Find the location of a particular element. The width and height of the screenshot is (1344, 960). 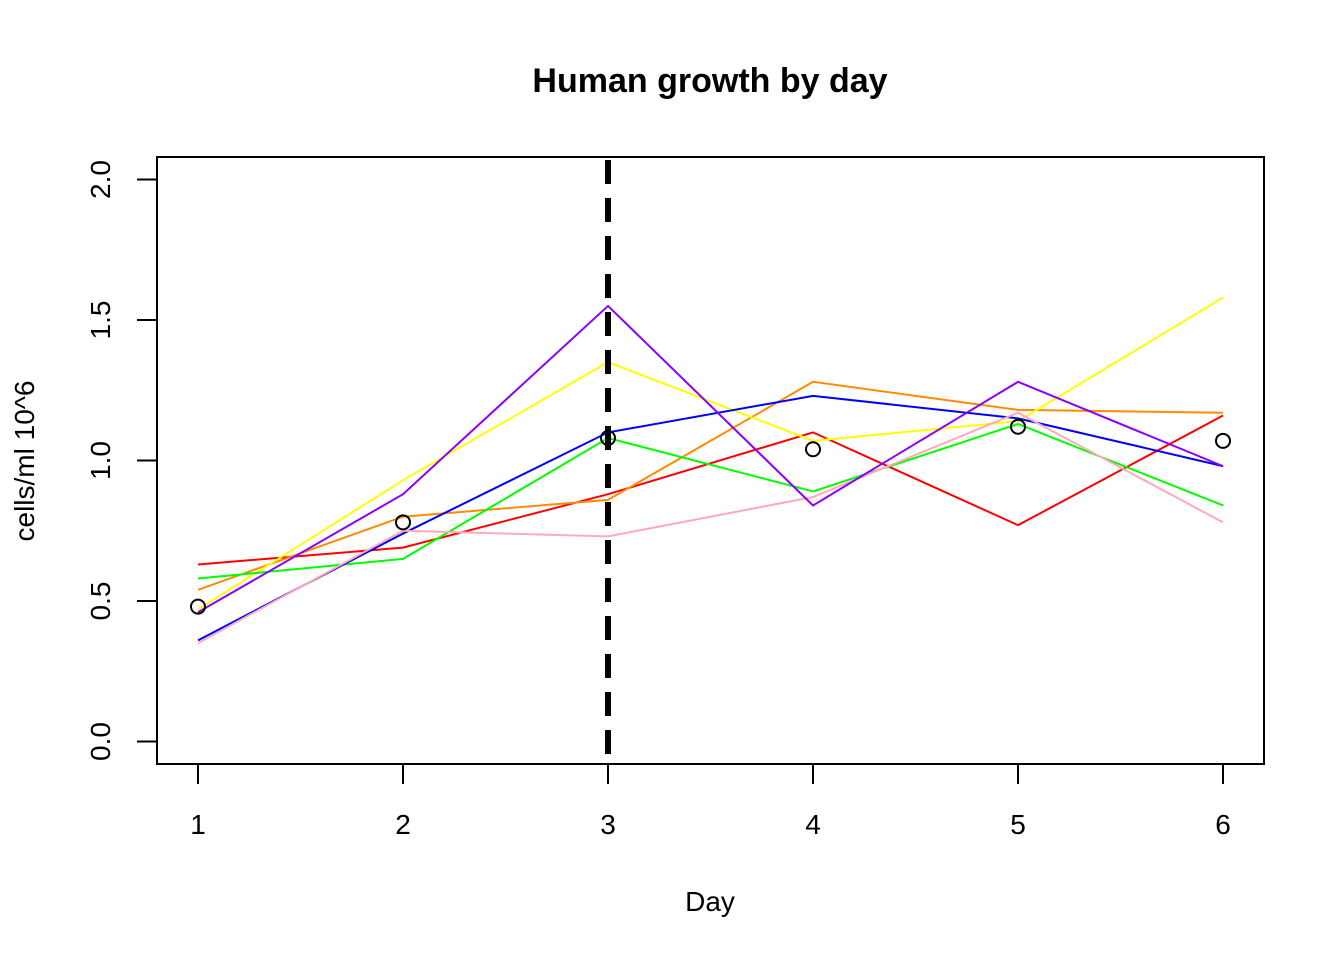

x-axis: 1 2 3 4 5 6 is located at coordinates (710, 801).